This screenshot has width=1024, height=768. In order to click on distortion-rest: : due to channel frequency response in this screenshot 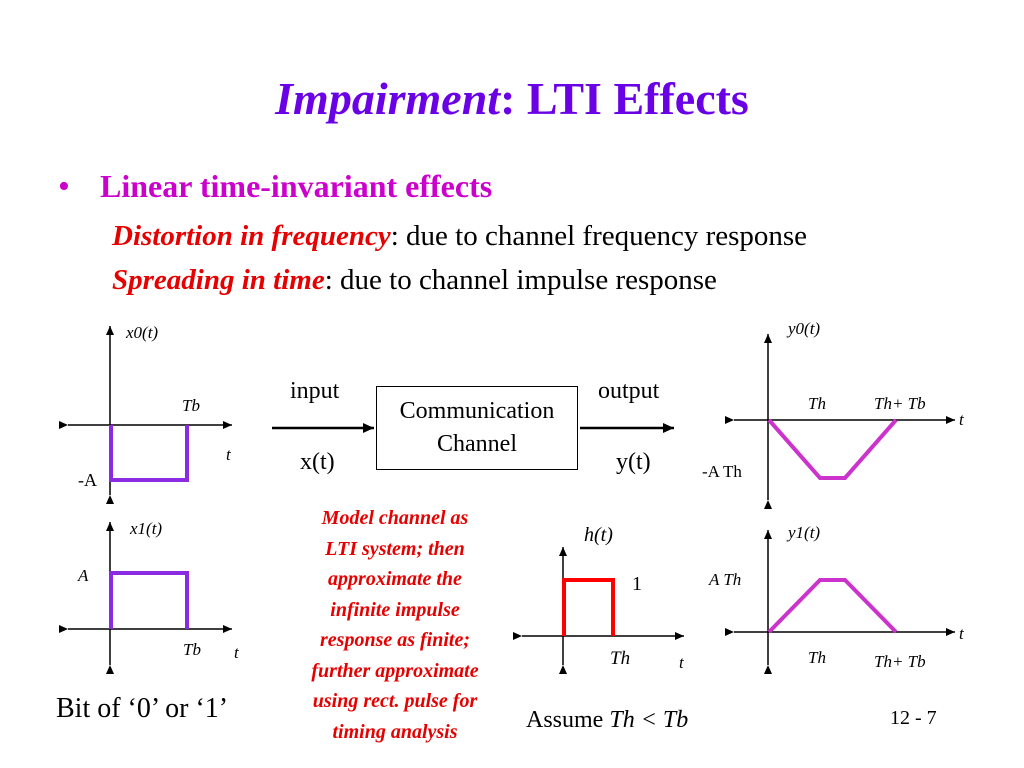, I will do `click(599, 236)`.